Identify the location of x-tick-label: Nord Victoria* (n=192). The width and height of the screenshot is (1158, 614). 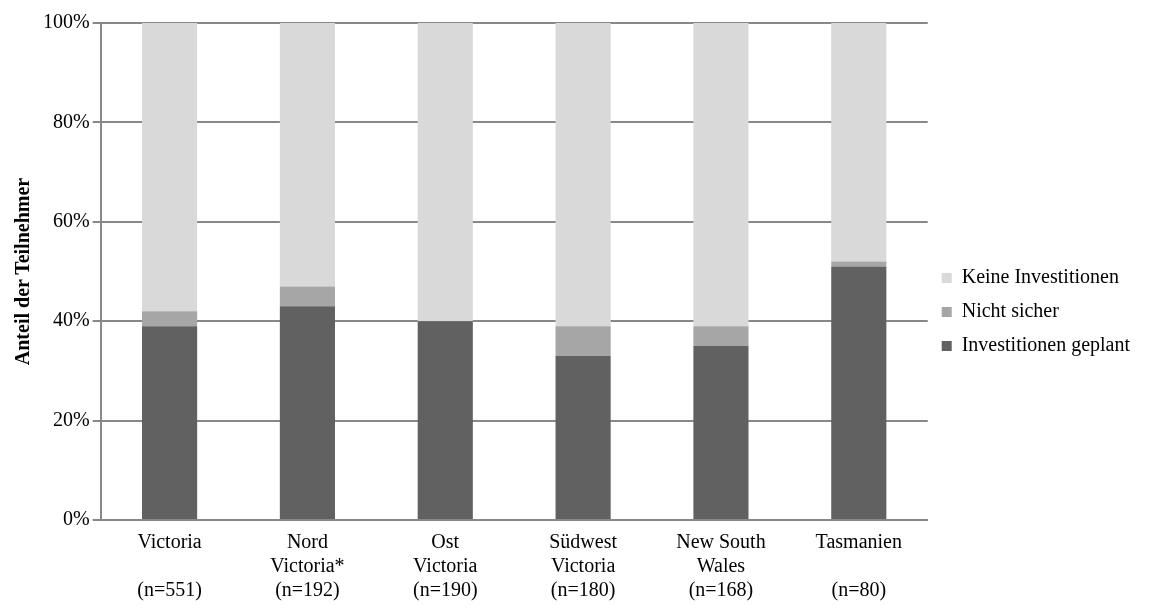
(307, 566).